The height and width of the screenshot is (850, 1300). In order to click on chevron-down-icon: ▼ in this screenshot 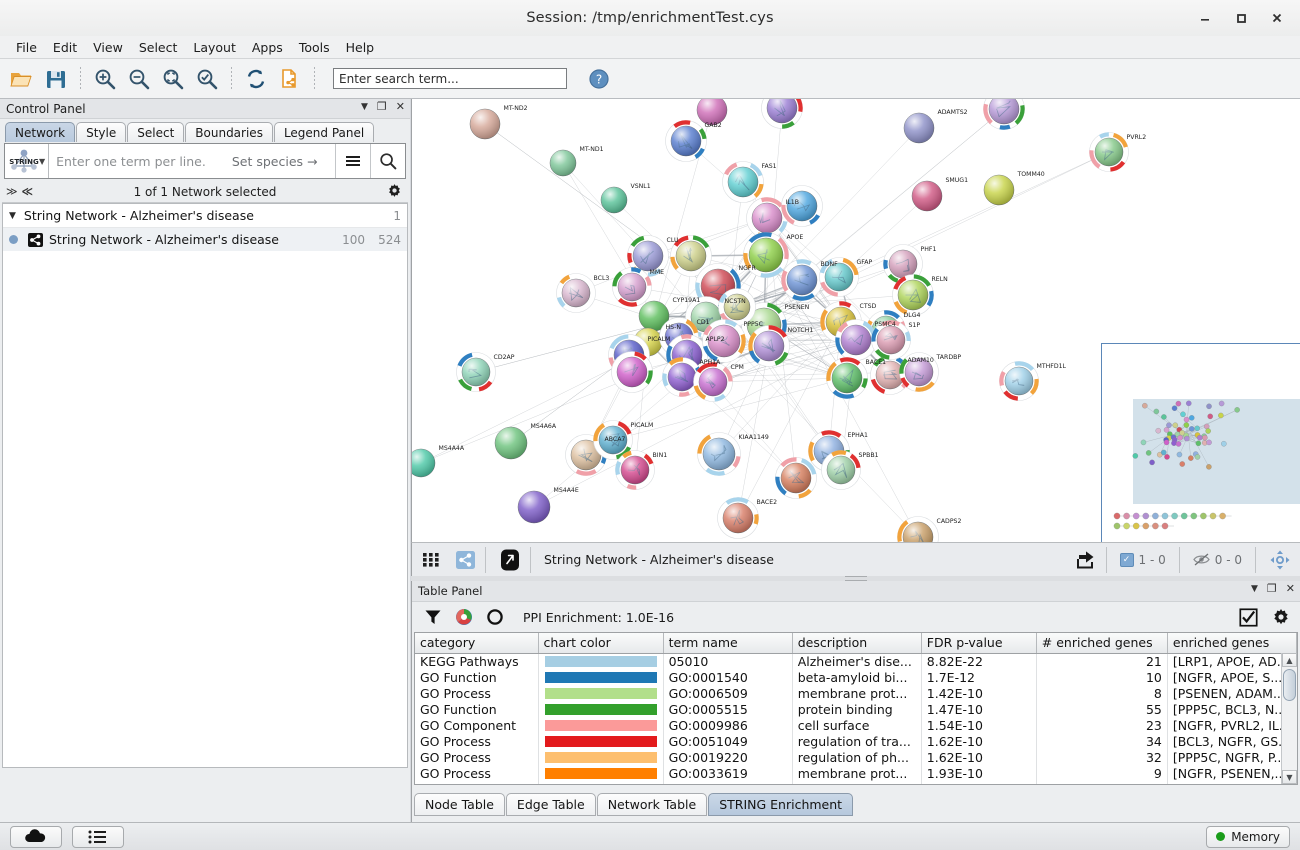, I will do `click(12, 215)`.